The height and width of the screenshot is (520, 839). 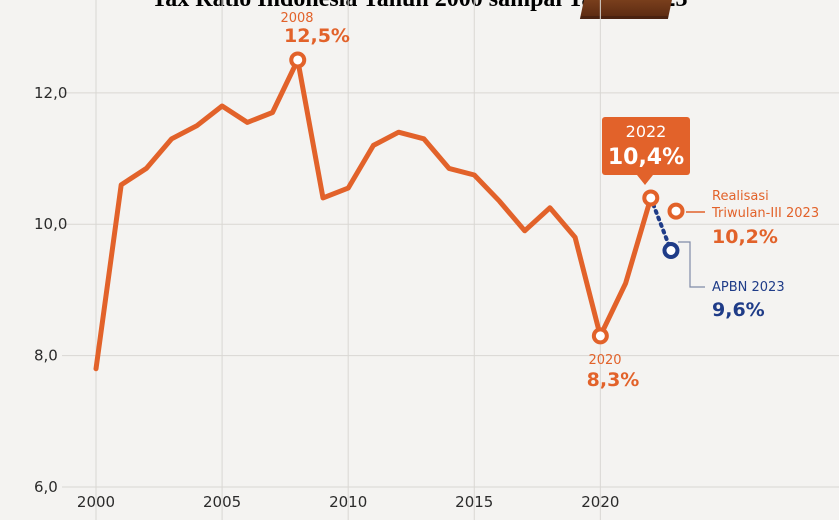 I want to click on annotation-2008-year: 2008, so click(x=296, y=18).